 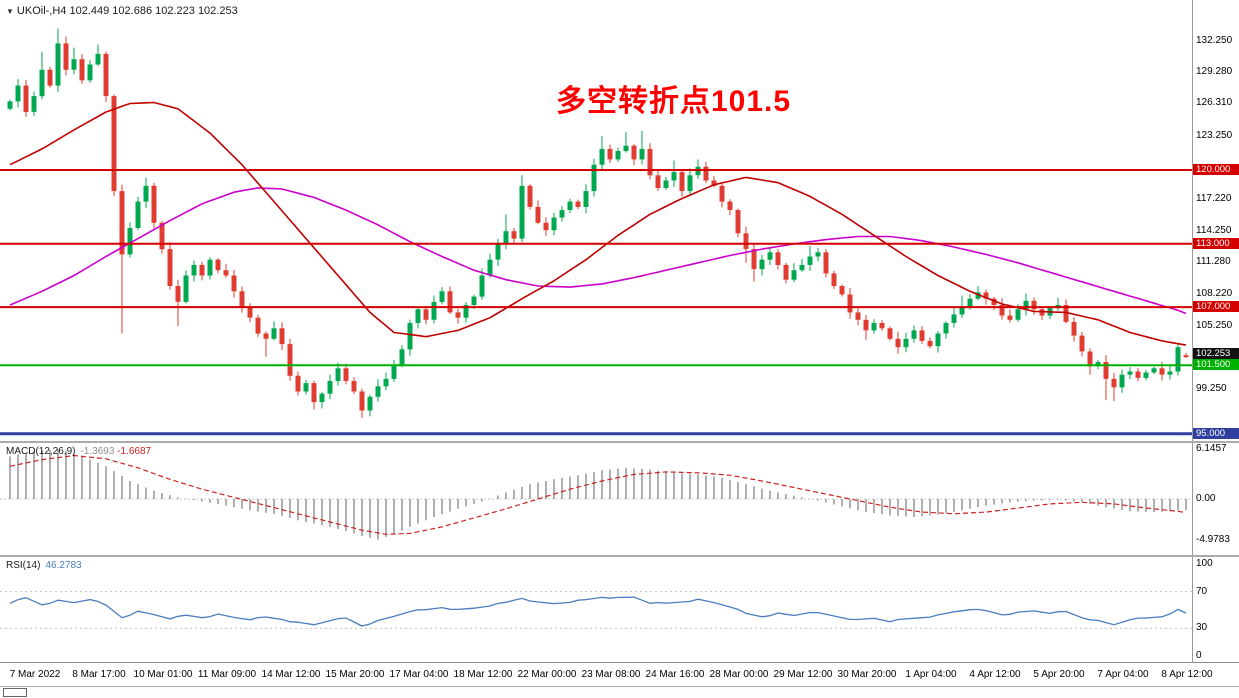 I want to click on corner-box, so click(x=15, y=692).